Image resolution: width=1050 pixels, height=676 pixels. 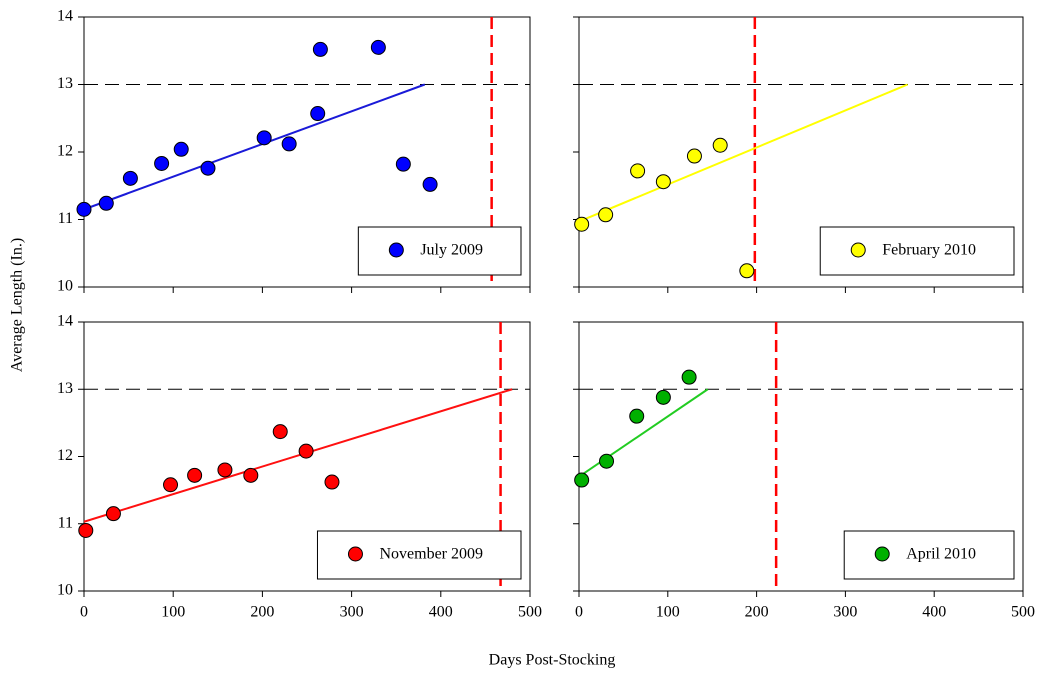 What do you see at coordinates (451, 250) in the screenshot?
I see `legend-label: July 2009` at bounding box center [451, 250].